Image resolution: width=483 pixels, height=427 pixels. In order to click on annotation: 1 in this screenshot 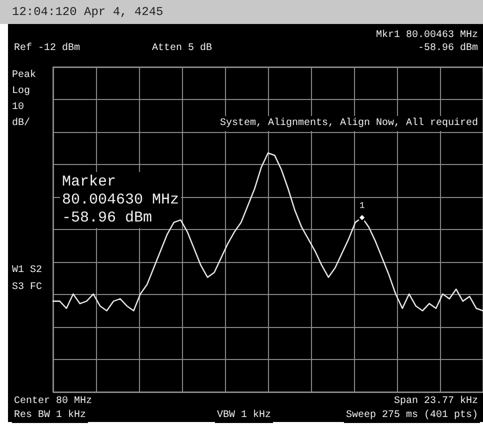, I will do `click(362, 206)`.